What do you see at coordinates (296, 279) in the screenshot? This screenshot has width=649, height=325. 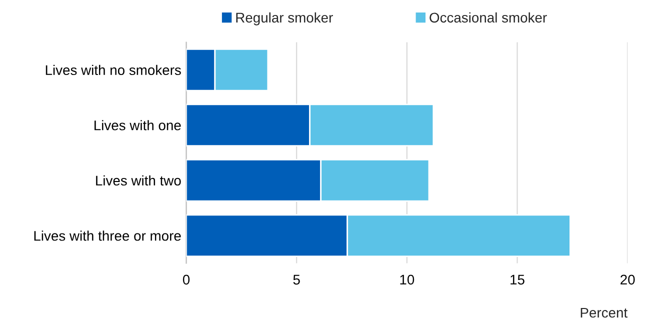 I see `x-tick-label: 5` at bounding box center [296, 279].